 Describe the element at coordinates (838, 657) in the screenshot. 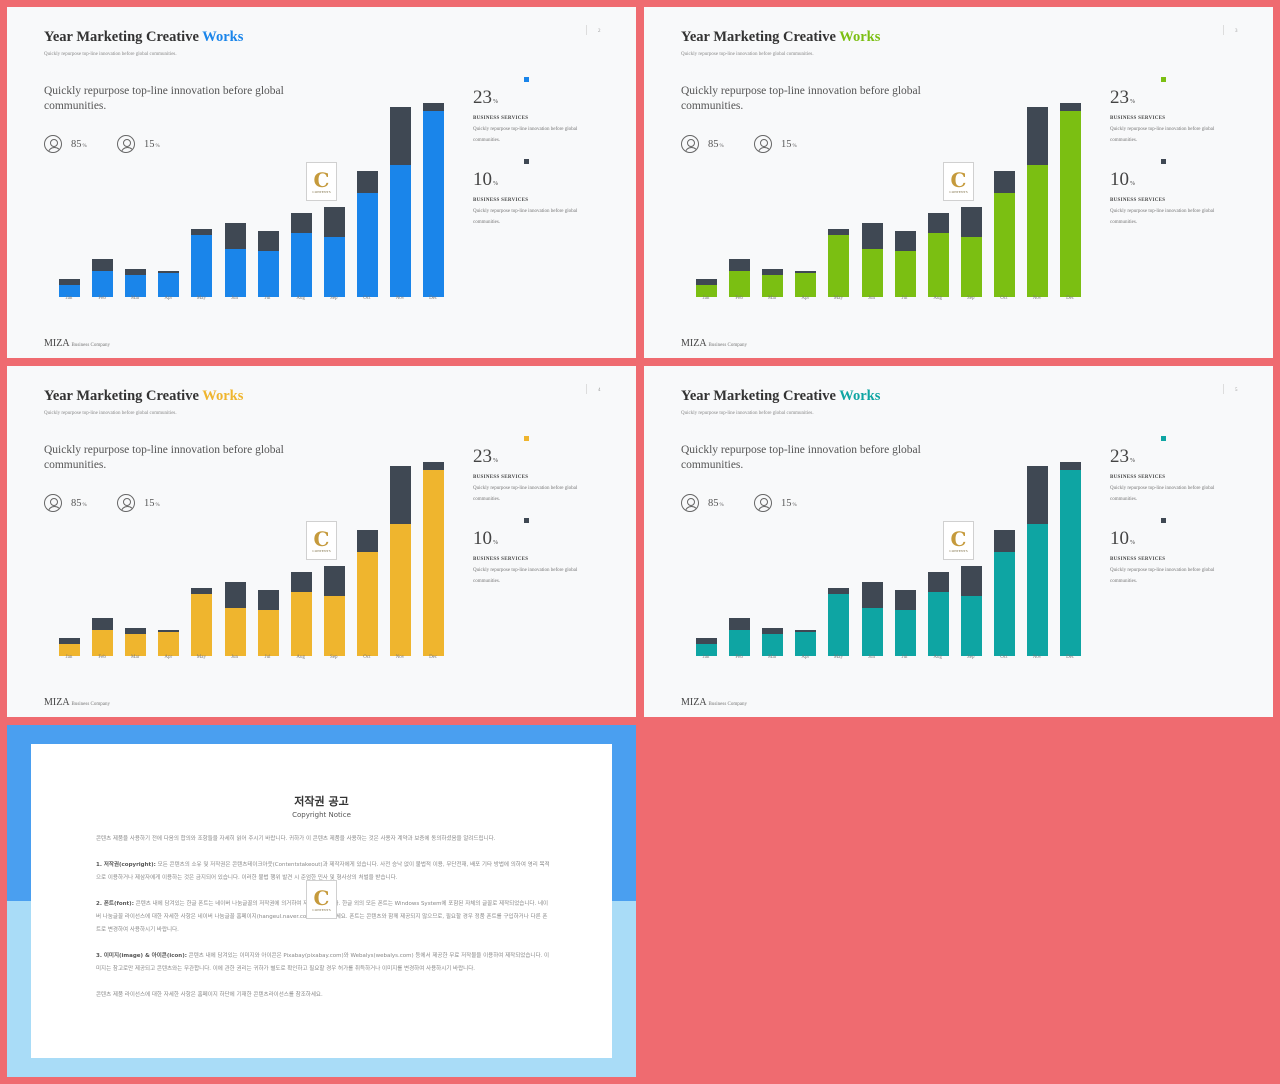

I see `x-tick-label: May` at that location.